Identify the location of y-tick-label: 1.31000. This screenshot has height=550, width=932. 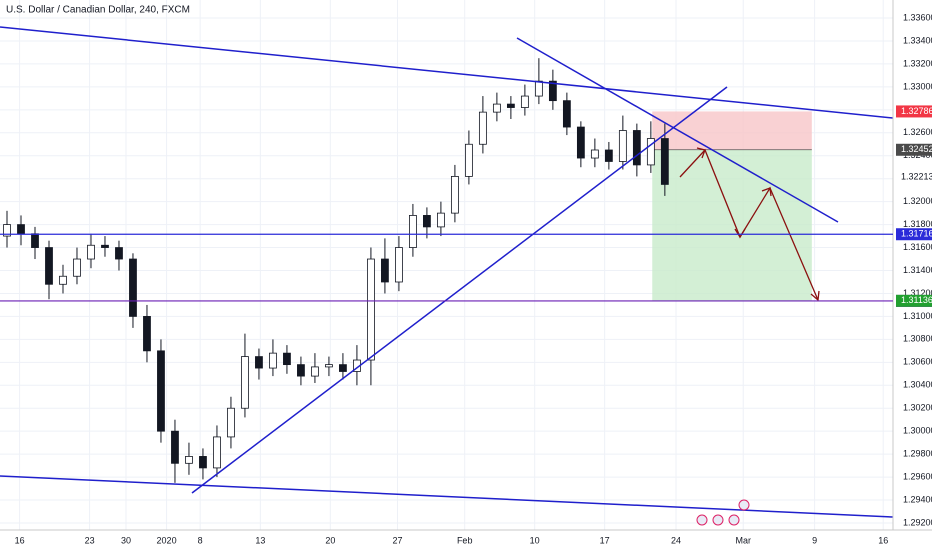
(917, 316).